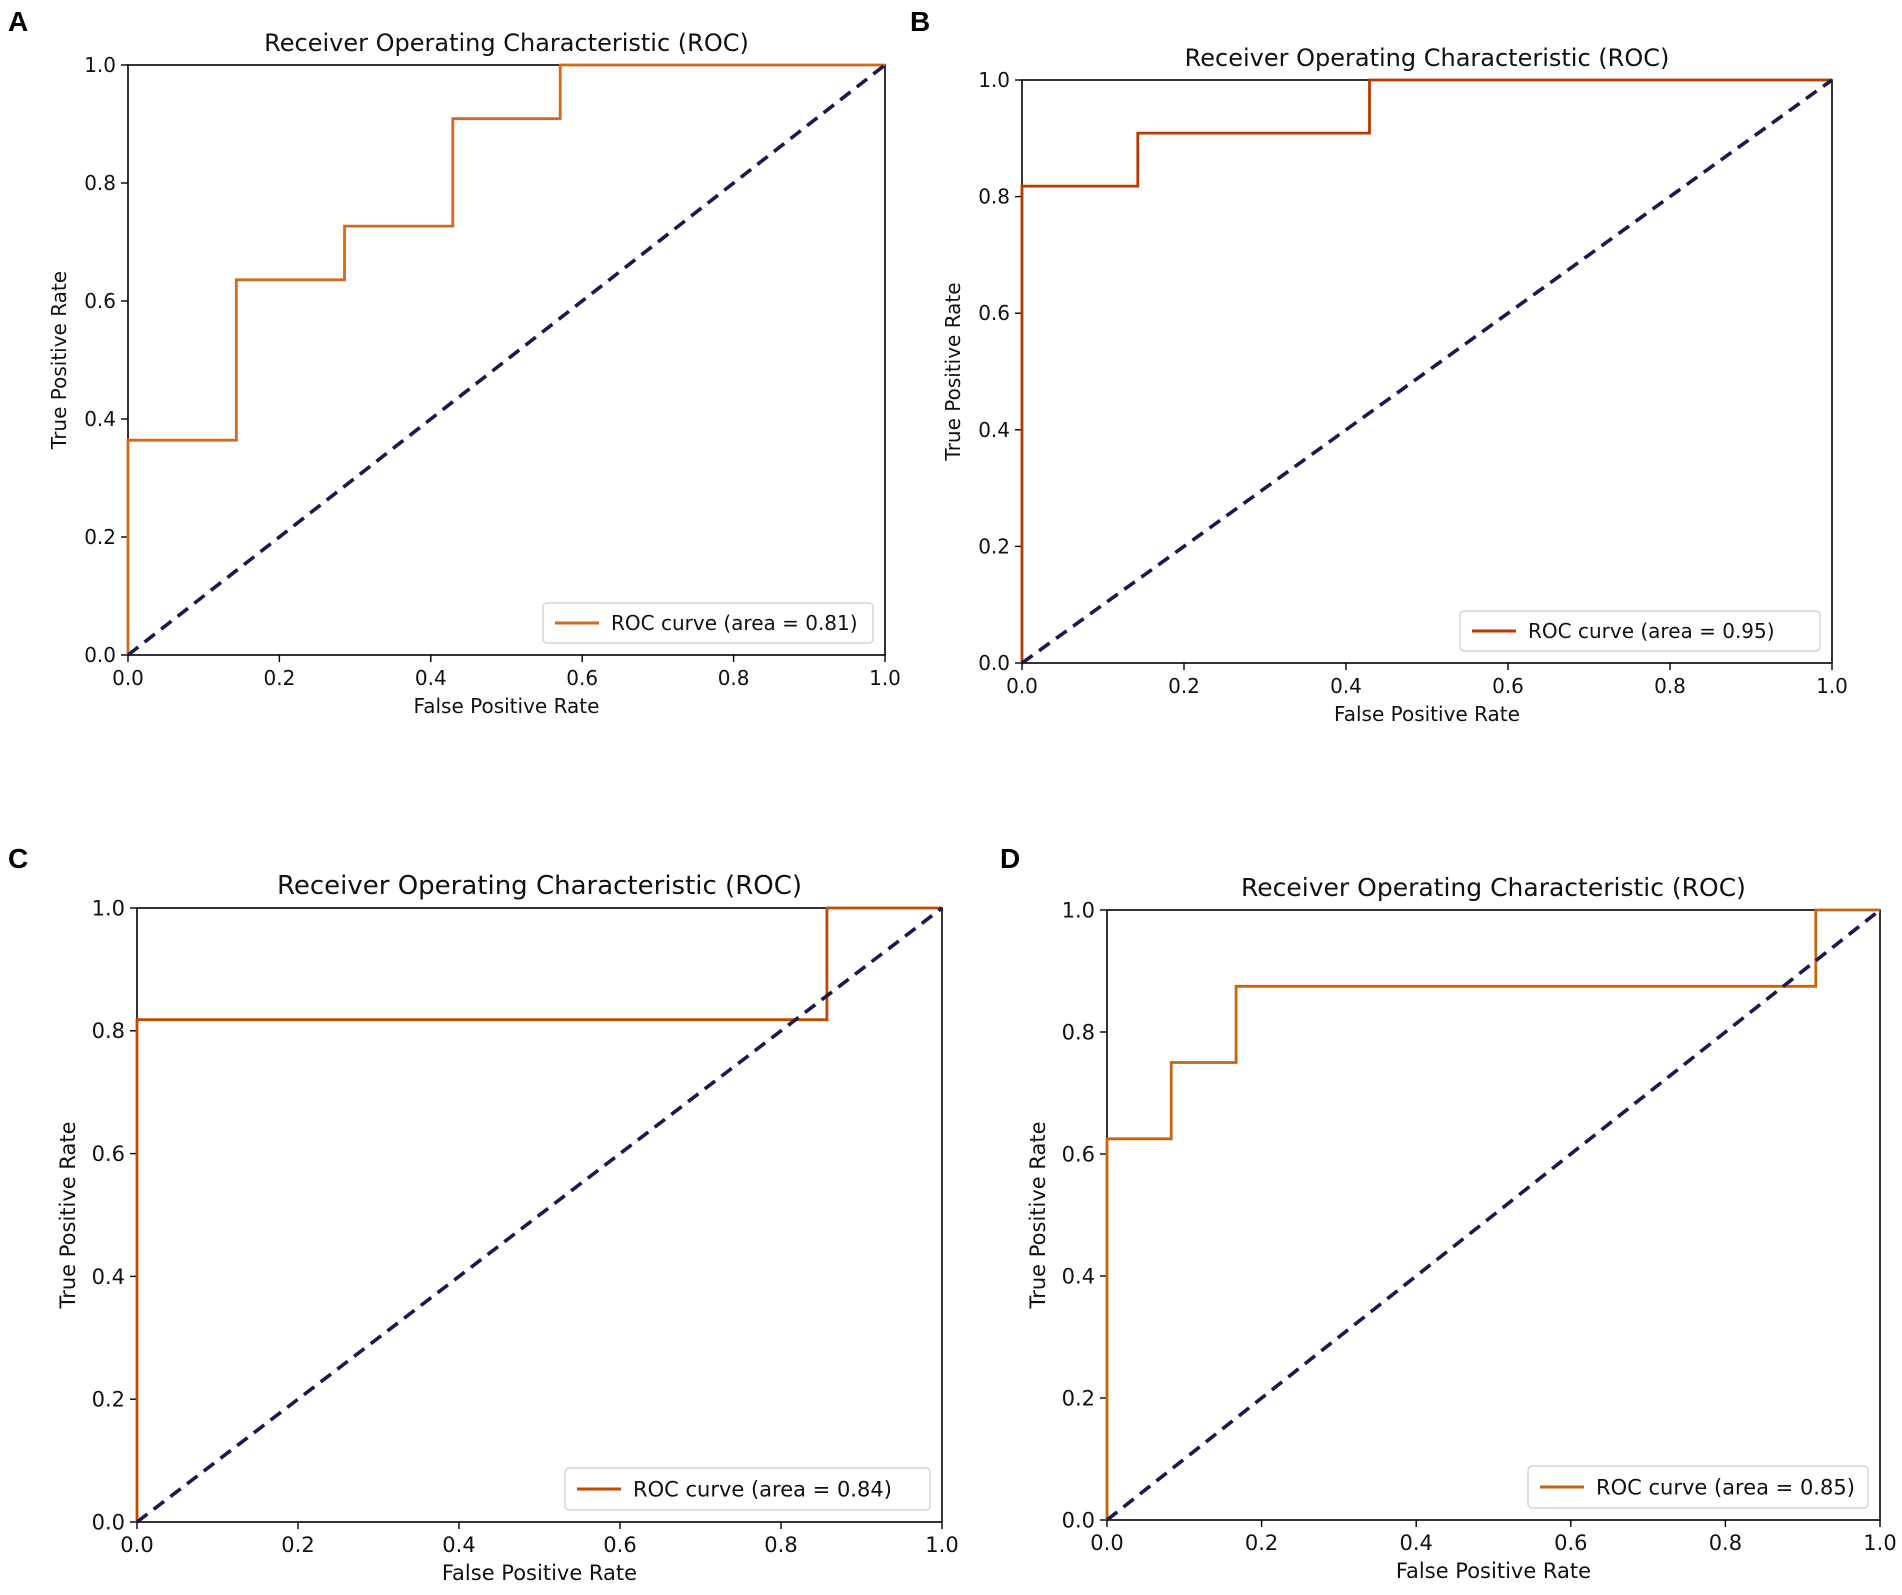 The image size is (1902, 1595). I want to click on x-axis-label-d: False Positive Rate, so click(1493, 1571).